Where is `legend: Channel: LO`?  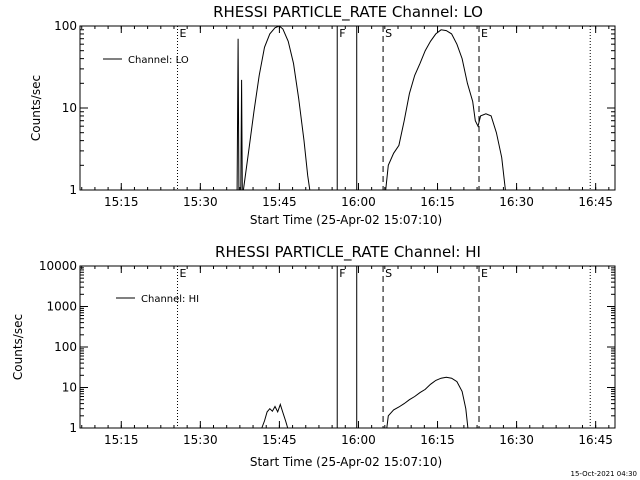 legend: Channel: LO is located at coordinates (146, 60).